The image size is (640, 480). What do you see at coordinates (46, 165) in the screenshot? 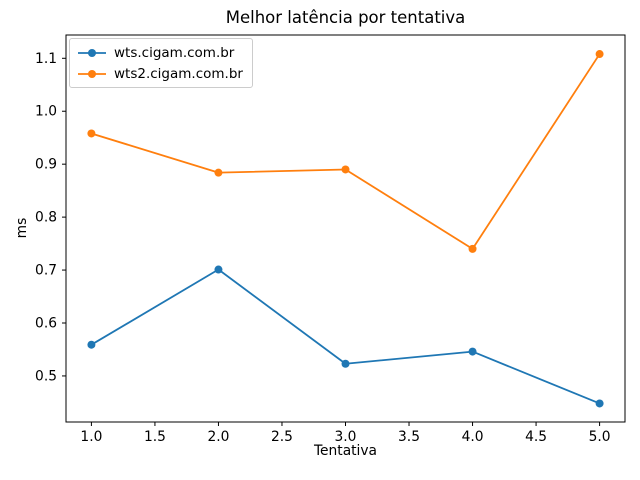
I see `y-tick-label: 0.9` at bounding box center [46, 165].